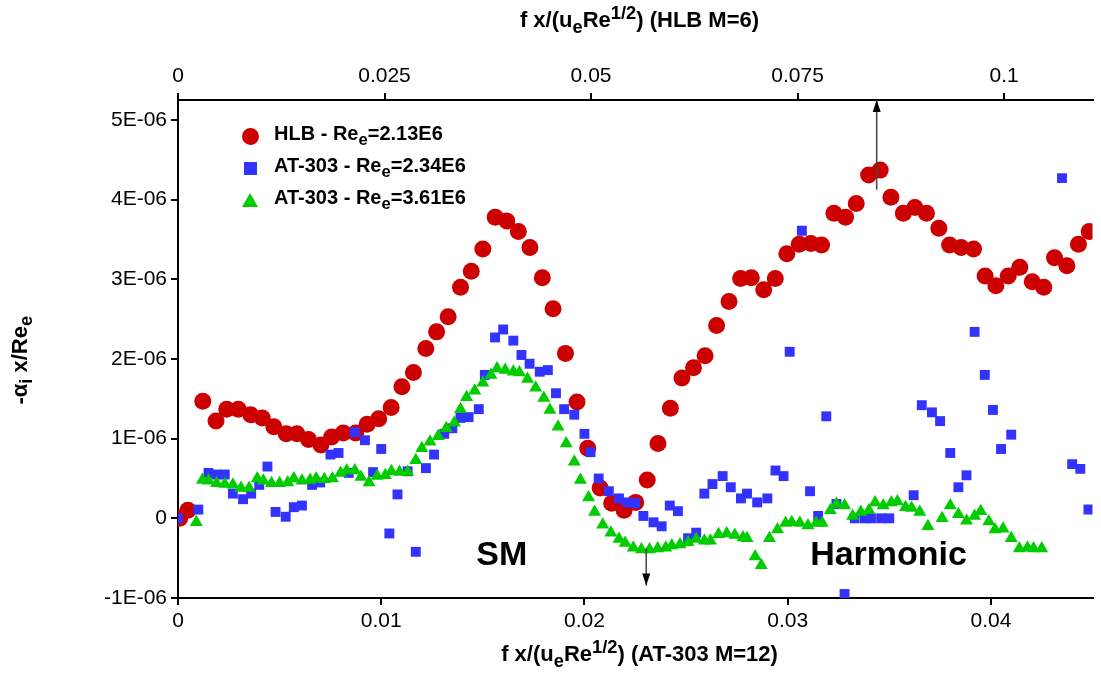 This screenshot has height=675, width=1101. I want to click on y-tick-label: 1E-06, so click(138, 437).